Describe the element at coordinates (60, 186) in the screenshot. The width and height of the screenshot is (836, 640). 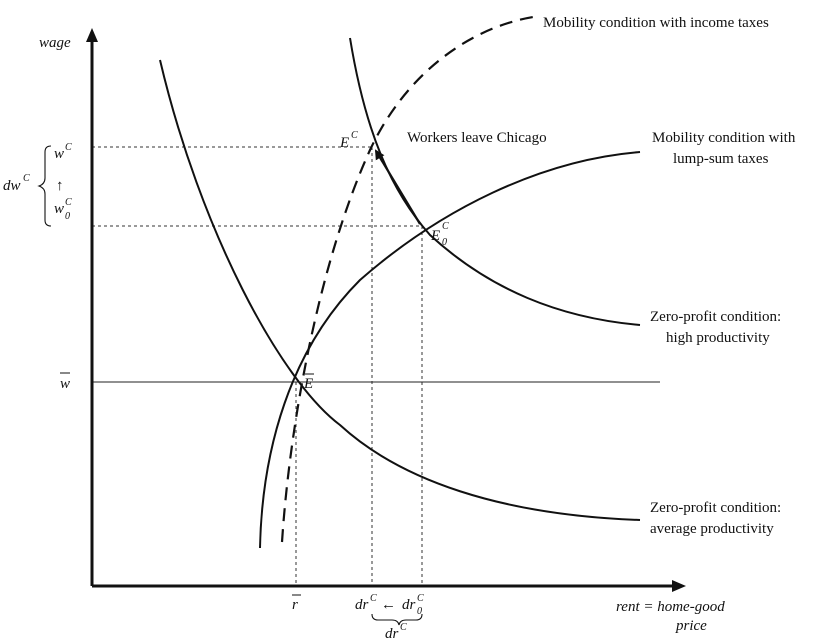
I see `y-tick-up-arrow: ↑` at that location.